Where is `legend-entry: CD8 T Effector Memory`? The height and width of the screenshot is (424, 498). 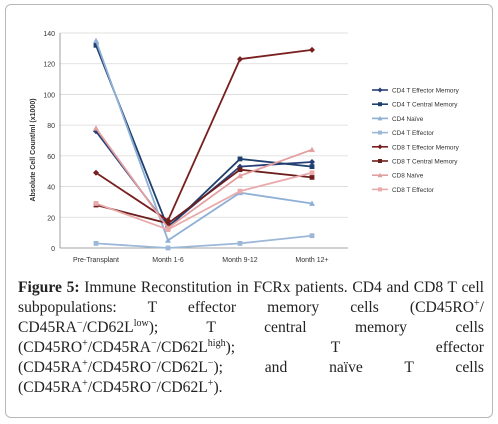 legend-entry: CD8 T Effector Memory is located at coordinates (426, 147).